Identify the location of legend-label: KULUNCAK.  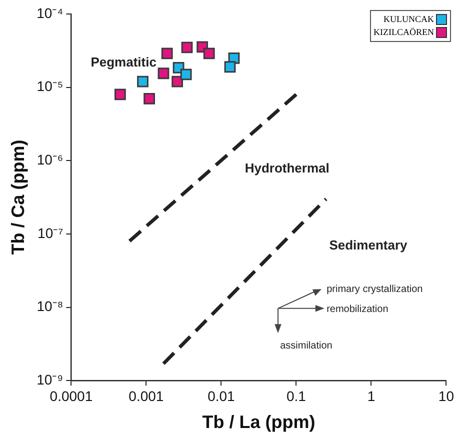
(409, 19).